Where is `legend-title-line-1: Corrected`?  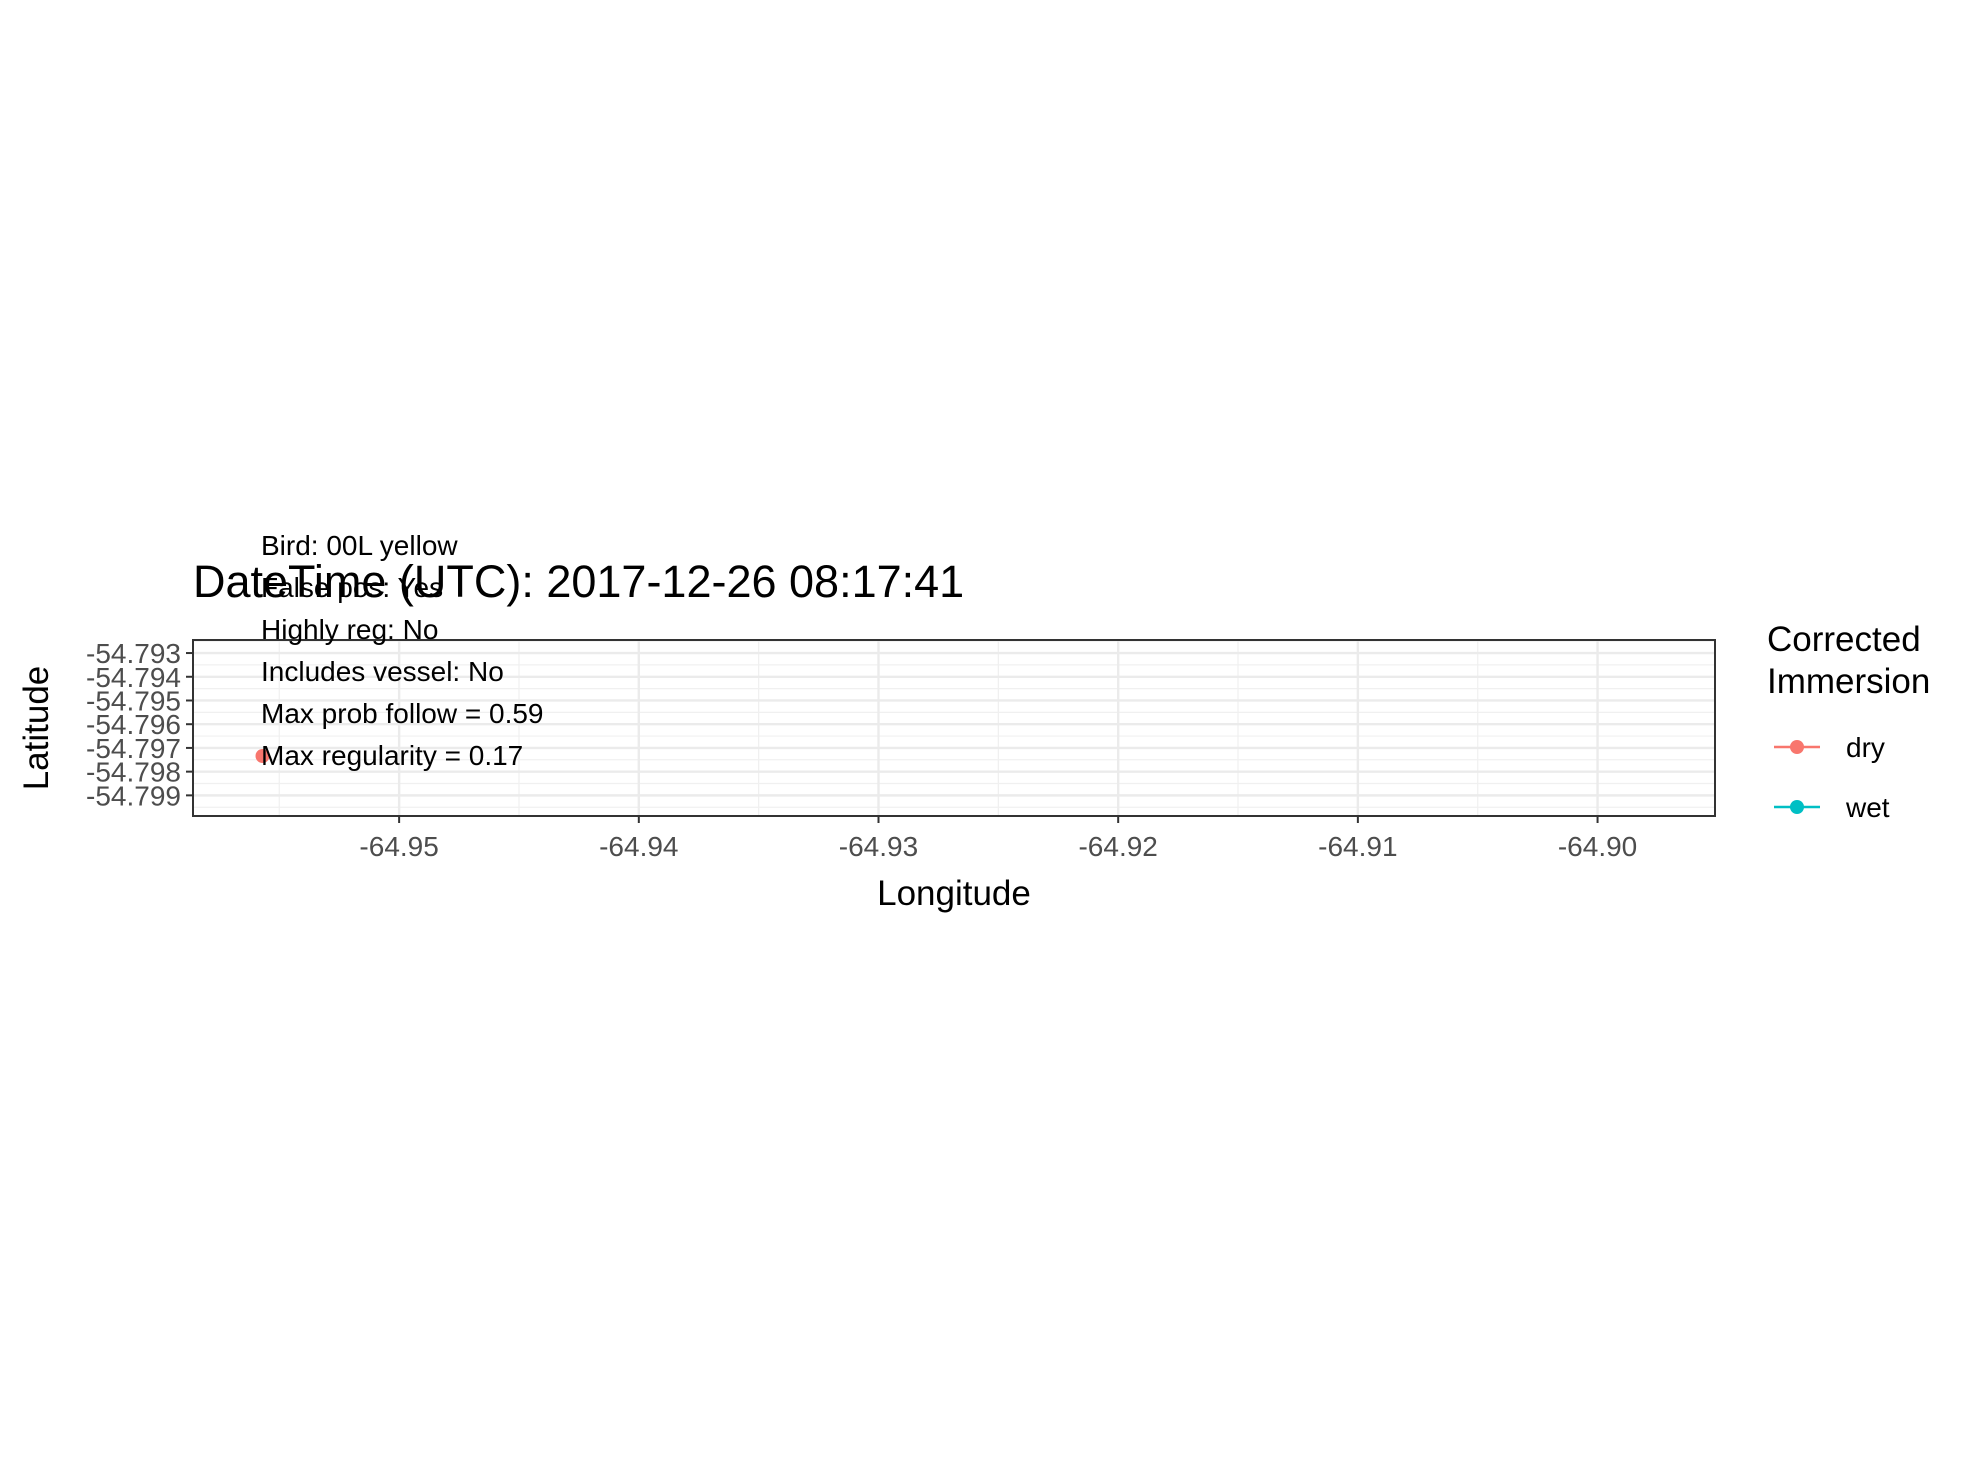
legend-title-line-1: Corrected is located at coordinates (1844, 639).